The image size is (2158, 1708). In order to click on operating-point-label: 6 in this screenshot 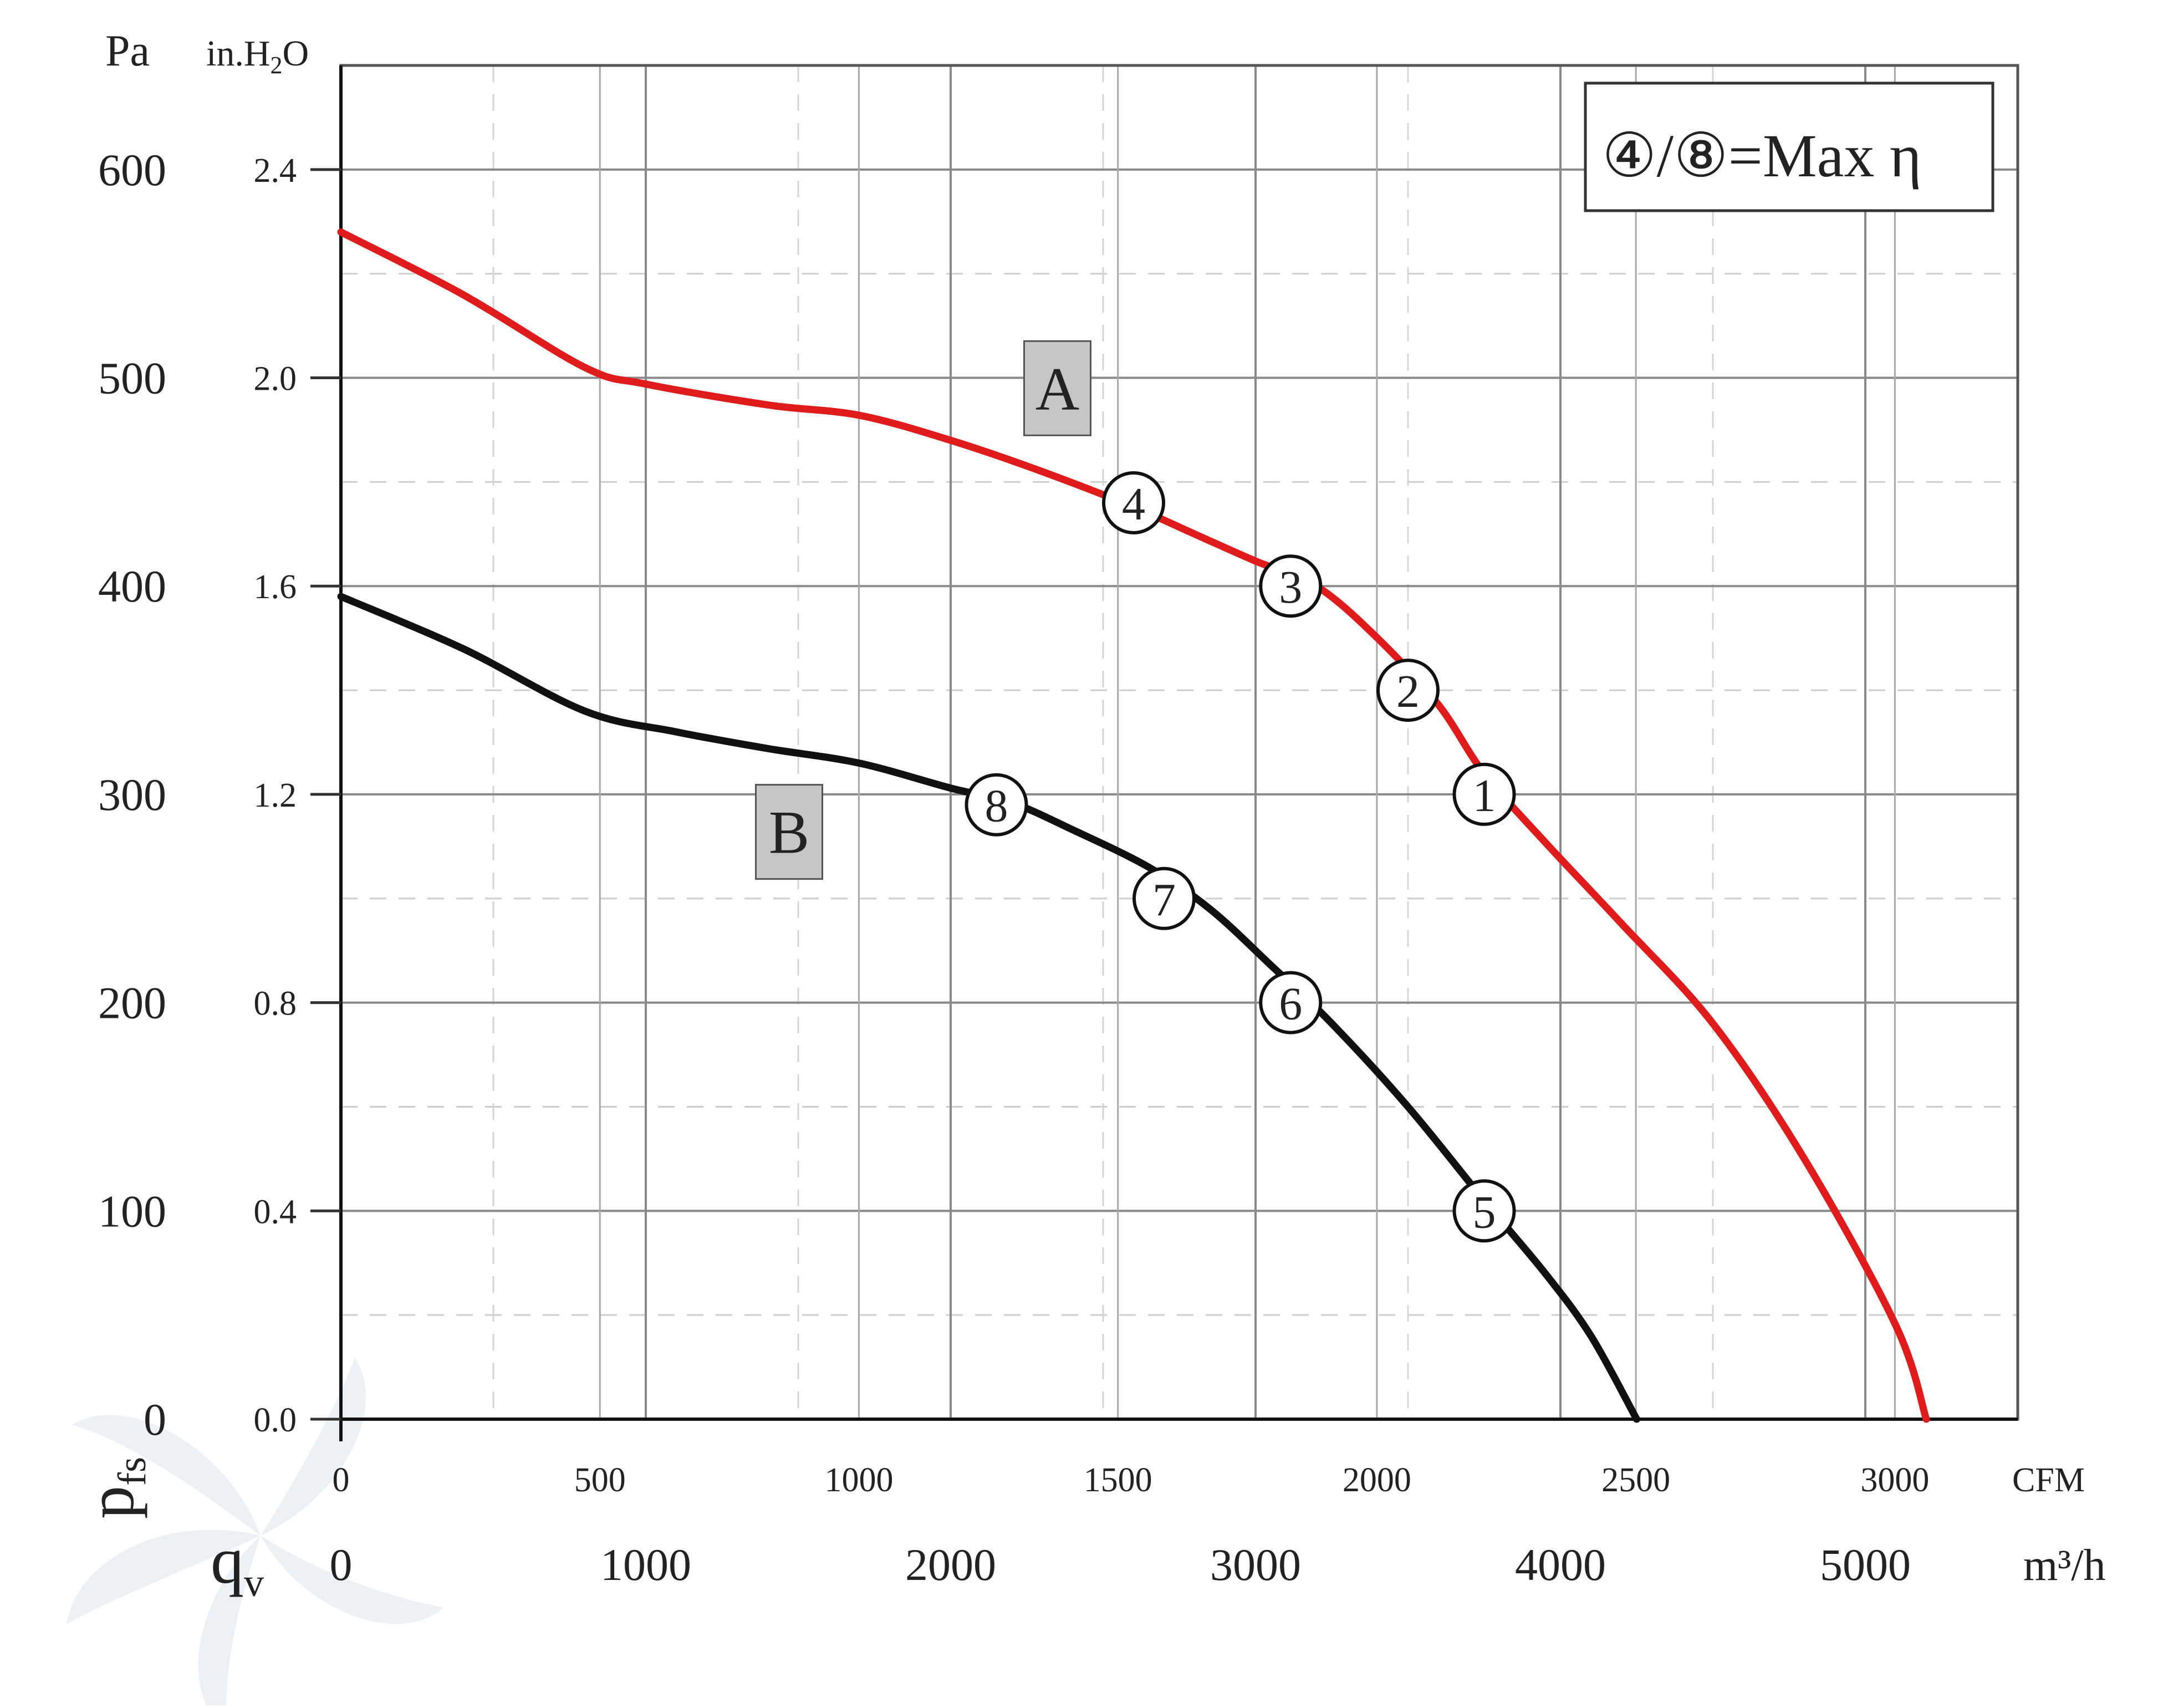, I will do `click(1291, 1004)`.